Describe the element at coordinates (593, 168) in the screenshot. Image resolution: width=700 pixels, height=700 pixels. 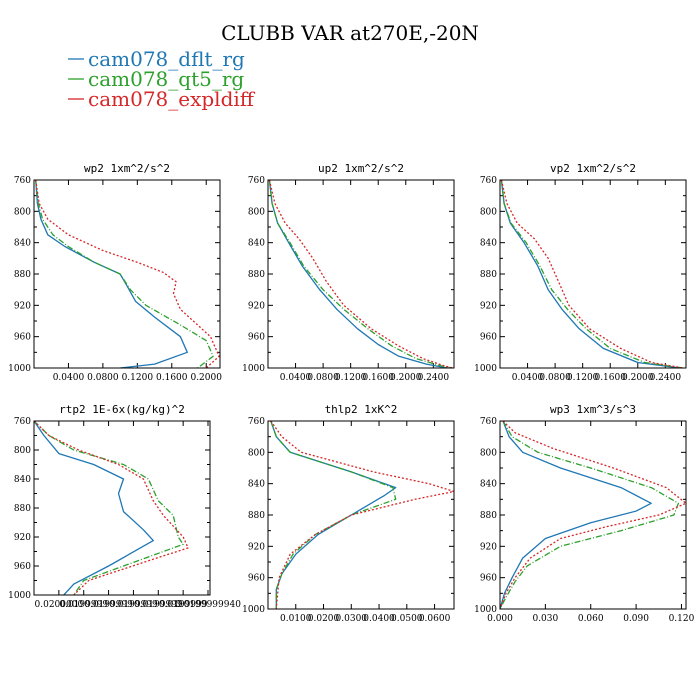
I see `panel-title: vp2 1xm^2/s^2` at that location.